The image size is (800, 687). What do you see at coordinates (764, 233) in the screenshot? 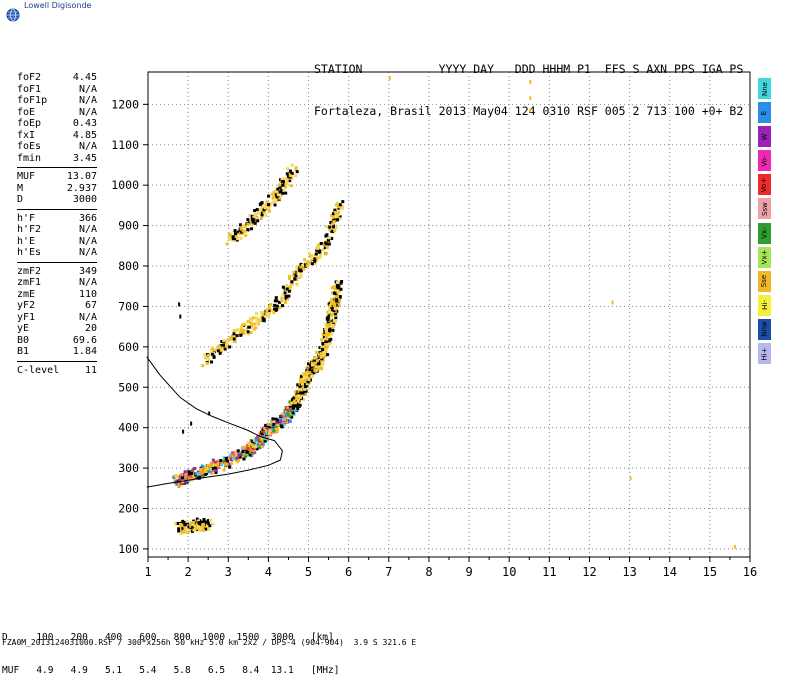
I see `legend-label: Vx-` at bounding box center [764, 233].